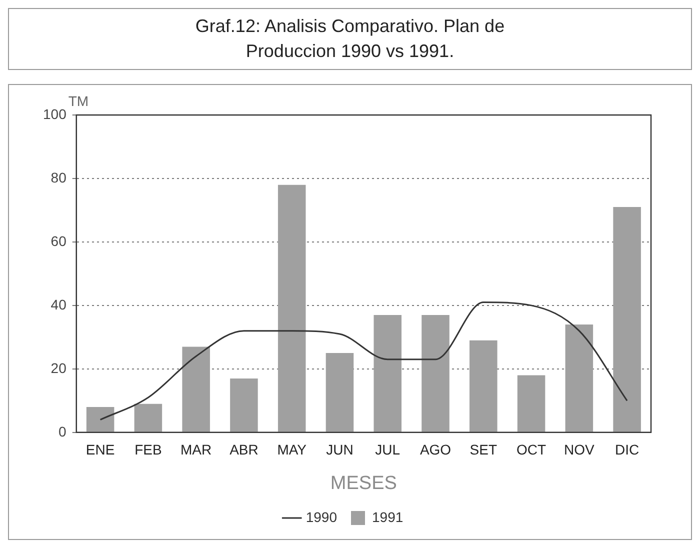  I want to click on x-tick-label: ENE, so click(100, 450).